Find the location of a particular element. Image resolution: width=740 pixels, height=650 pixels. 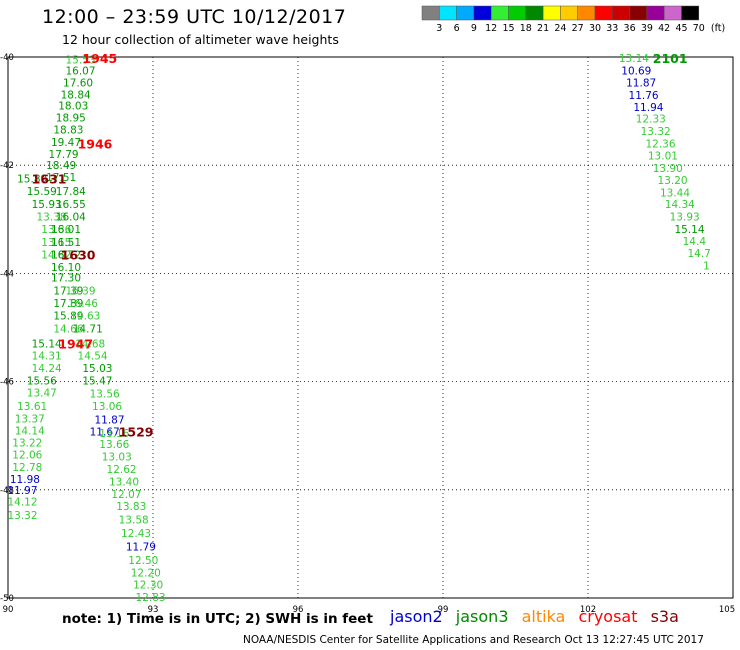

x-tick-label: 90 is located at coordinates (8, 610).